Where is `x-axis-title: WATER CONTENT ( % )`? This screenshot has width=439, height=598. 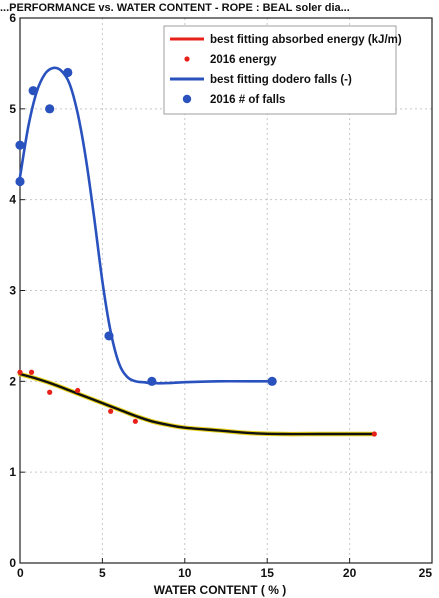
x-axis-title: WATER CONTENT ( % ) is located at coordinates (220, 590).